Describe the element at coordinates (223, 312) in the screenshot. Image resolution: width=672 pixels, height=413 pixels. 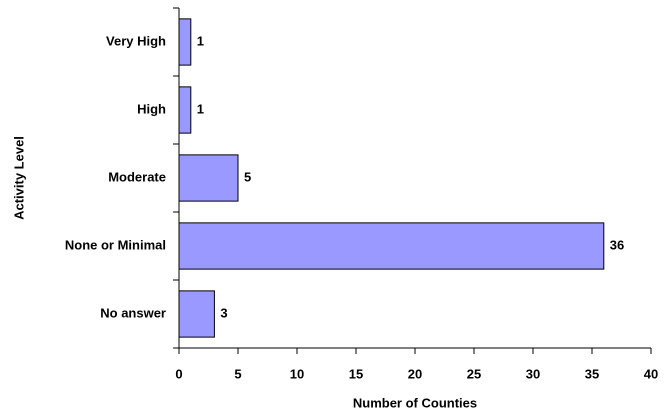
I see `value-label: 3` at that location.